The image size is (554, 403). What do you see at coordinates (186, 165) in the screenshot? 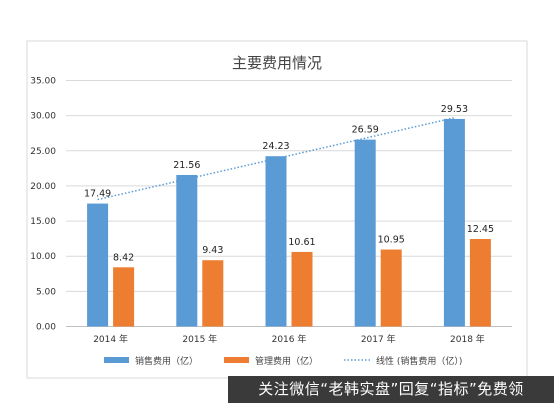
I see `data-label: 21.56` at bounding box center [186, 165].